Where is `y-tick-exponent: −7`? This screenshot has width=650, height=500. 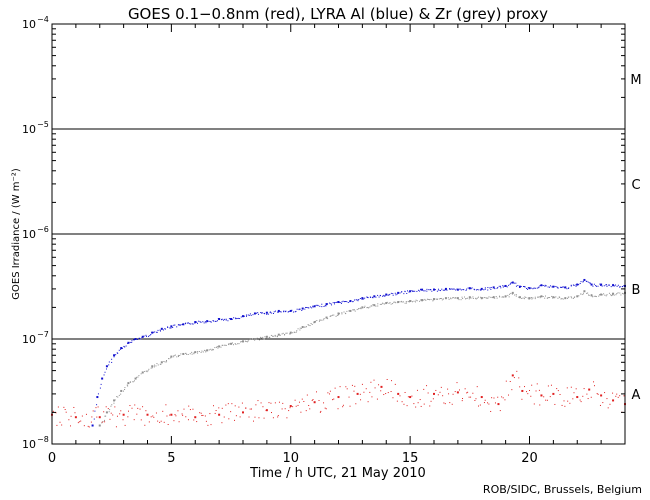
y-tick-exponent: −7 is located at coordinates (43, 334).